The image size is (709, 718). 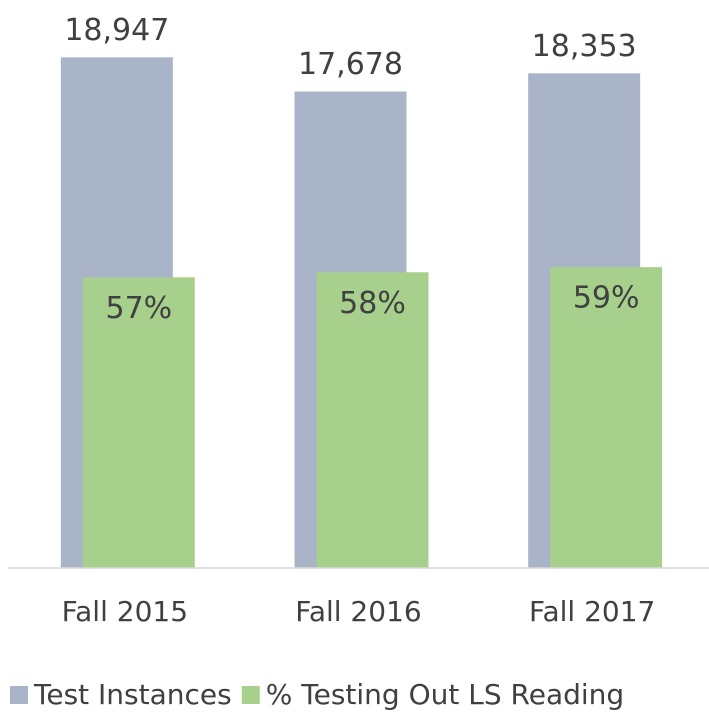 What do you see at coordinates (358, 611) in the screenshot?
I see `x-tick-label: Fall 2016` at bounding box center [358, 611].